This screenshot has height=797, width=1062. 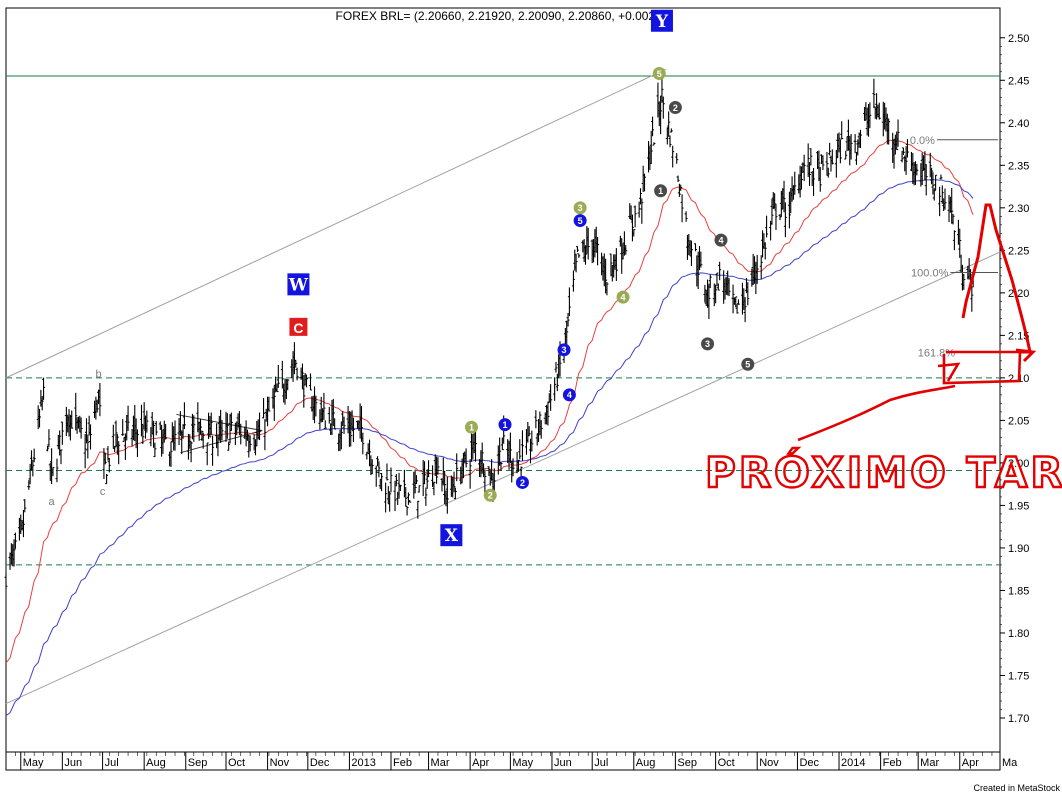 I want to click on annotation: PRÓXIMO TARGET, so click(x=883, y=350).